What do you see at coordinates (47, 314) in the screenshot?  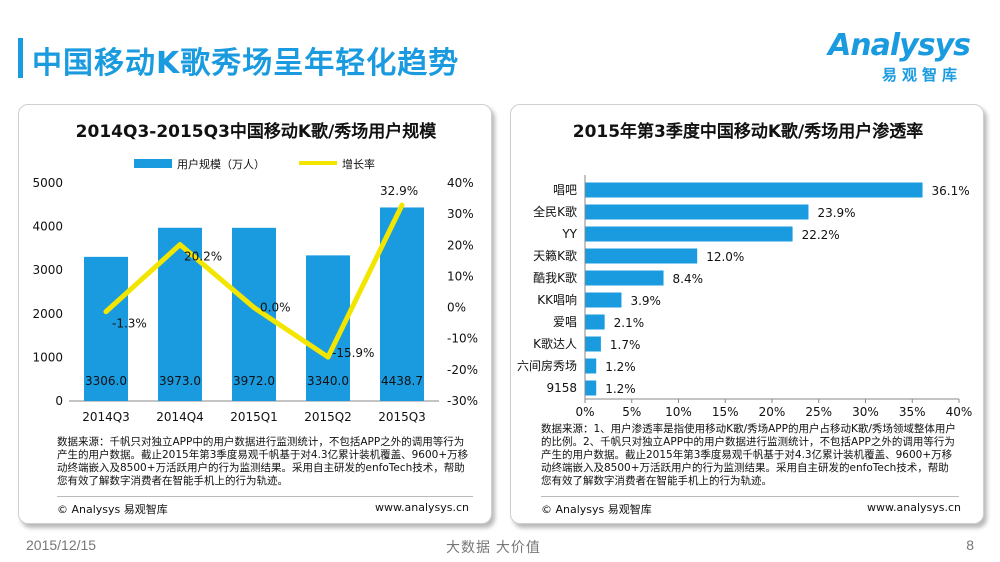 I see `y-tick-label: 2000` at bounding box center [47, 314].